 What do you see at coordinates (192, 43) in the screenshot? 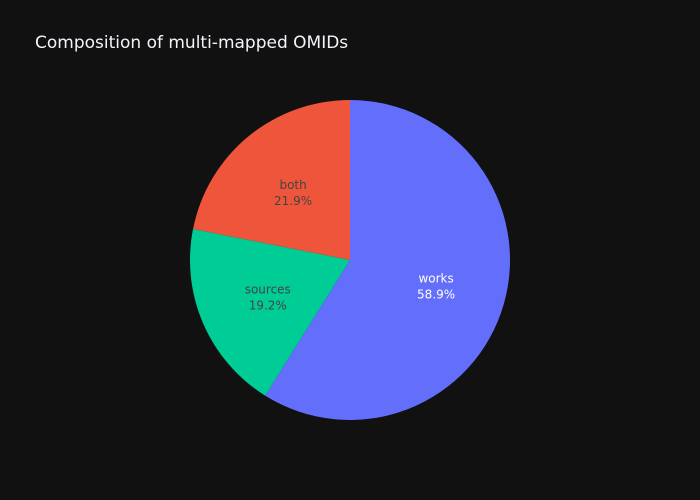
I see `chart-title: Composition of multi-mapped OMIDs` at bounding box center [192, 43].